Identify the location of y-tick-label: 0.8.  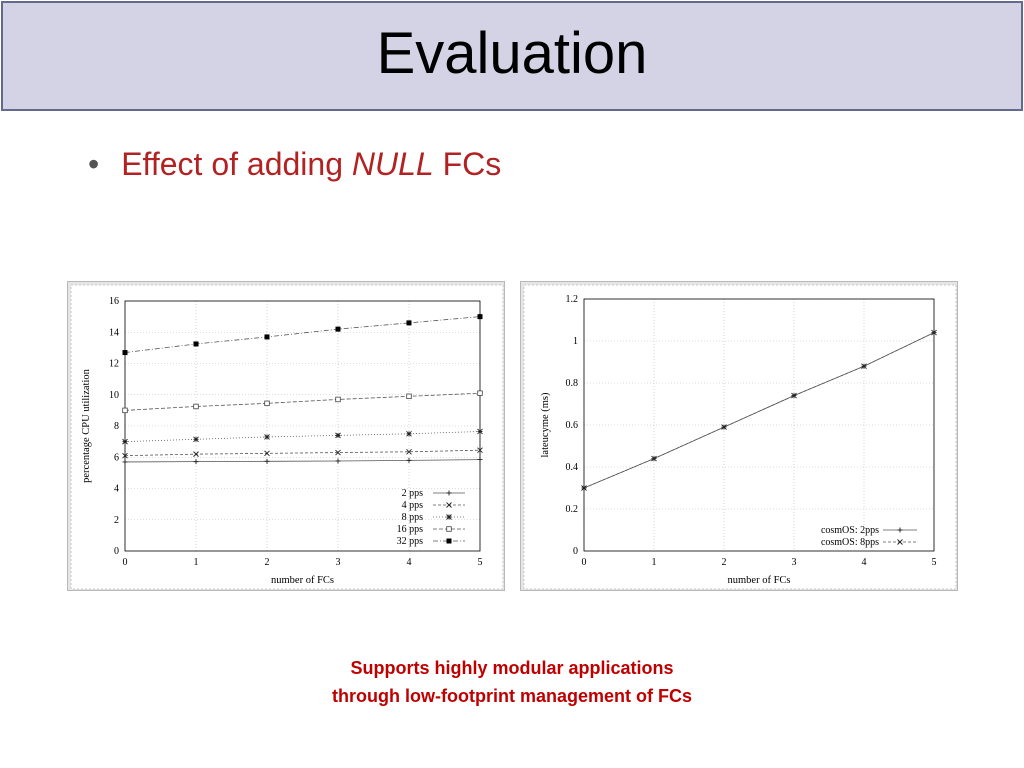
(572, 383).